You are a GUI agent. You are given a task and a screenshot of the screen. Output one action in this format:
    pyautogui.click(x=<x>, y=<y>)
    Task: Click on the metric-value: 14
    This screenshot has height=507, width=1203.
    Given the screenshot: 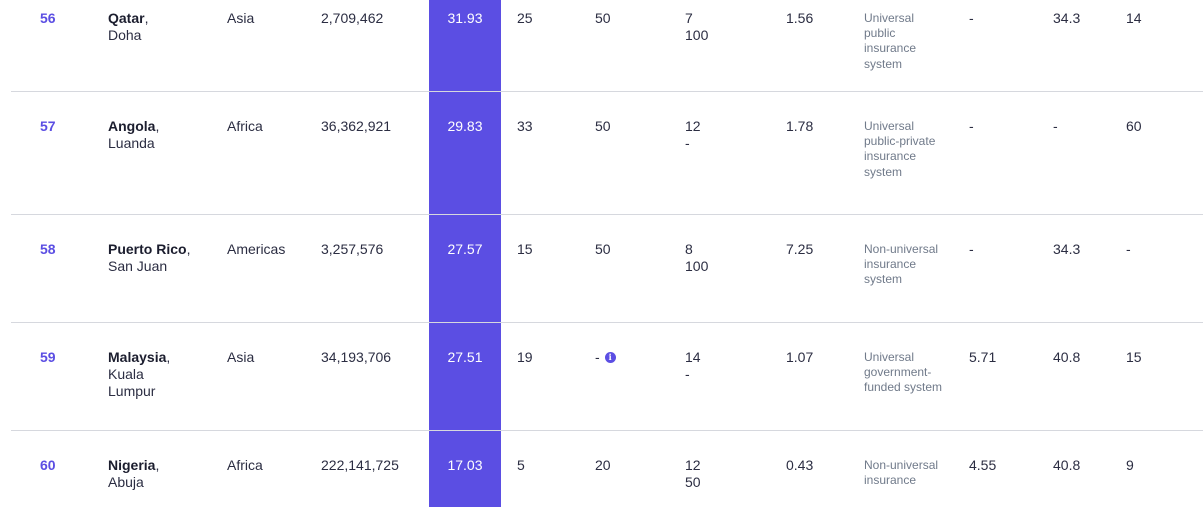 What is the action you would take?
    pyautogui.click(x=693, y=357)
    